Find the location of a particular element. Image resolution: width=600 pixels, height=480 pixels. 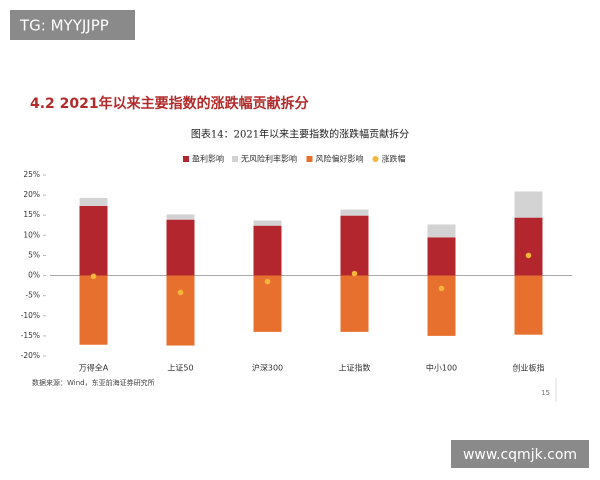

source-note: 数据来源：Wind，东亚前海证券研究所 is located at coordinates (93, 382).